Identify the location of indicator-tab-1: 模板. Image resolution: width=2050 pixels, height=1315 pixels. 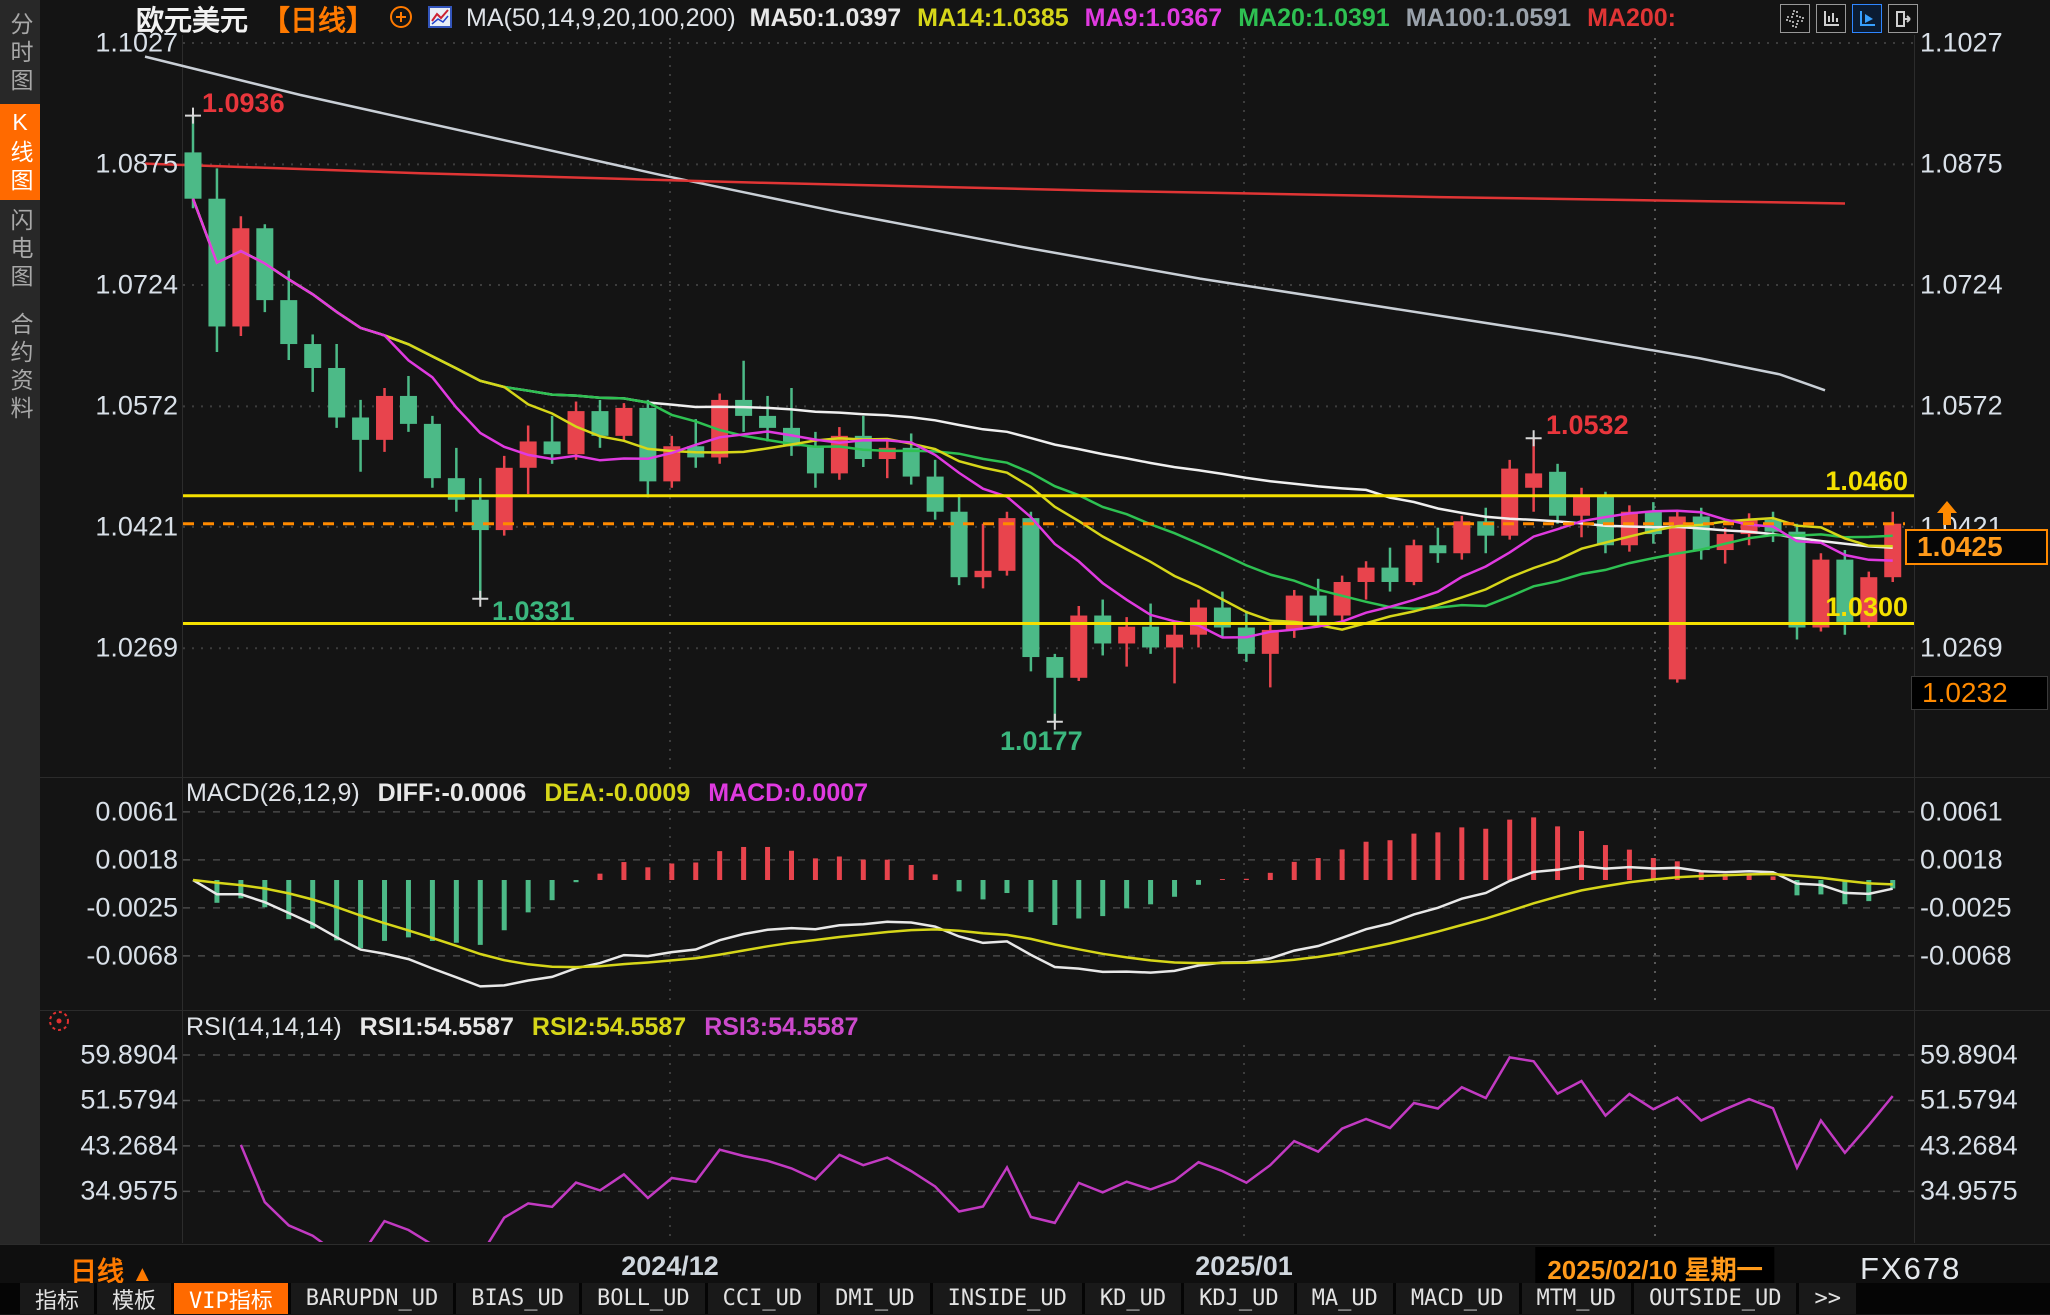
(134, 1298).